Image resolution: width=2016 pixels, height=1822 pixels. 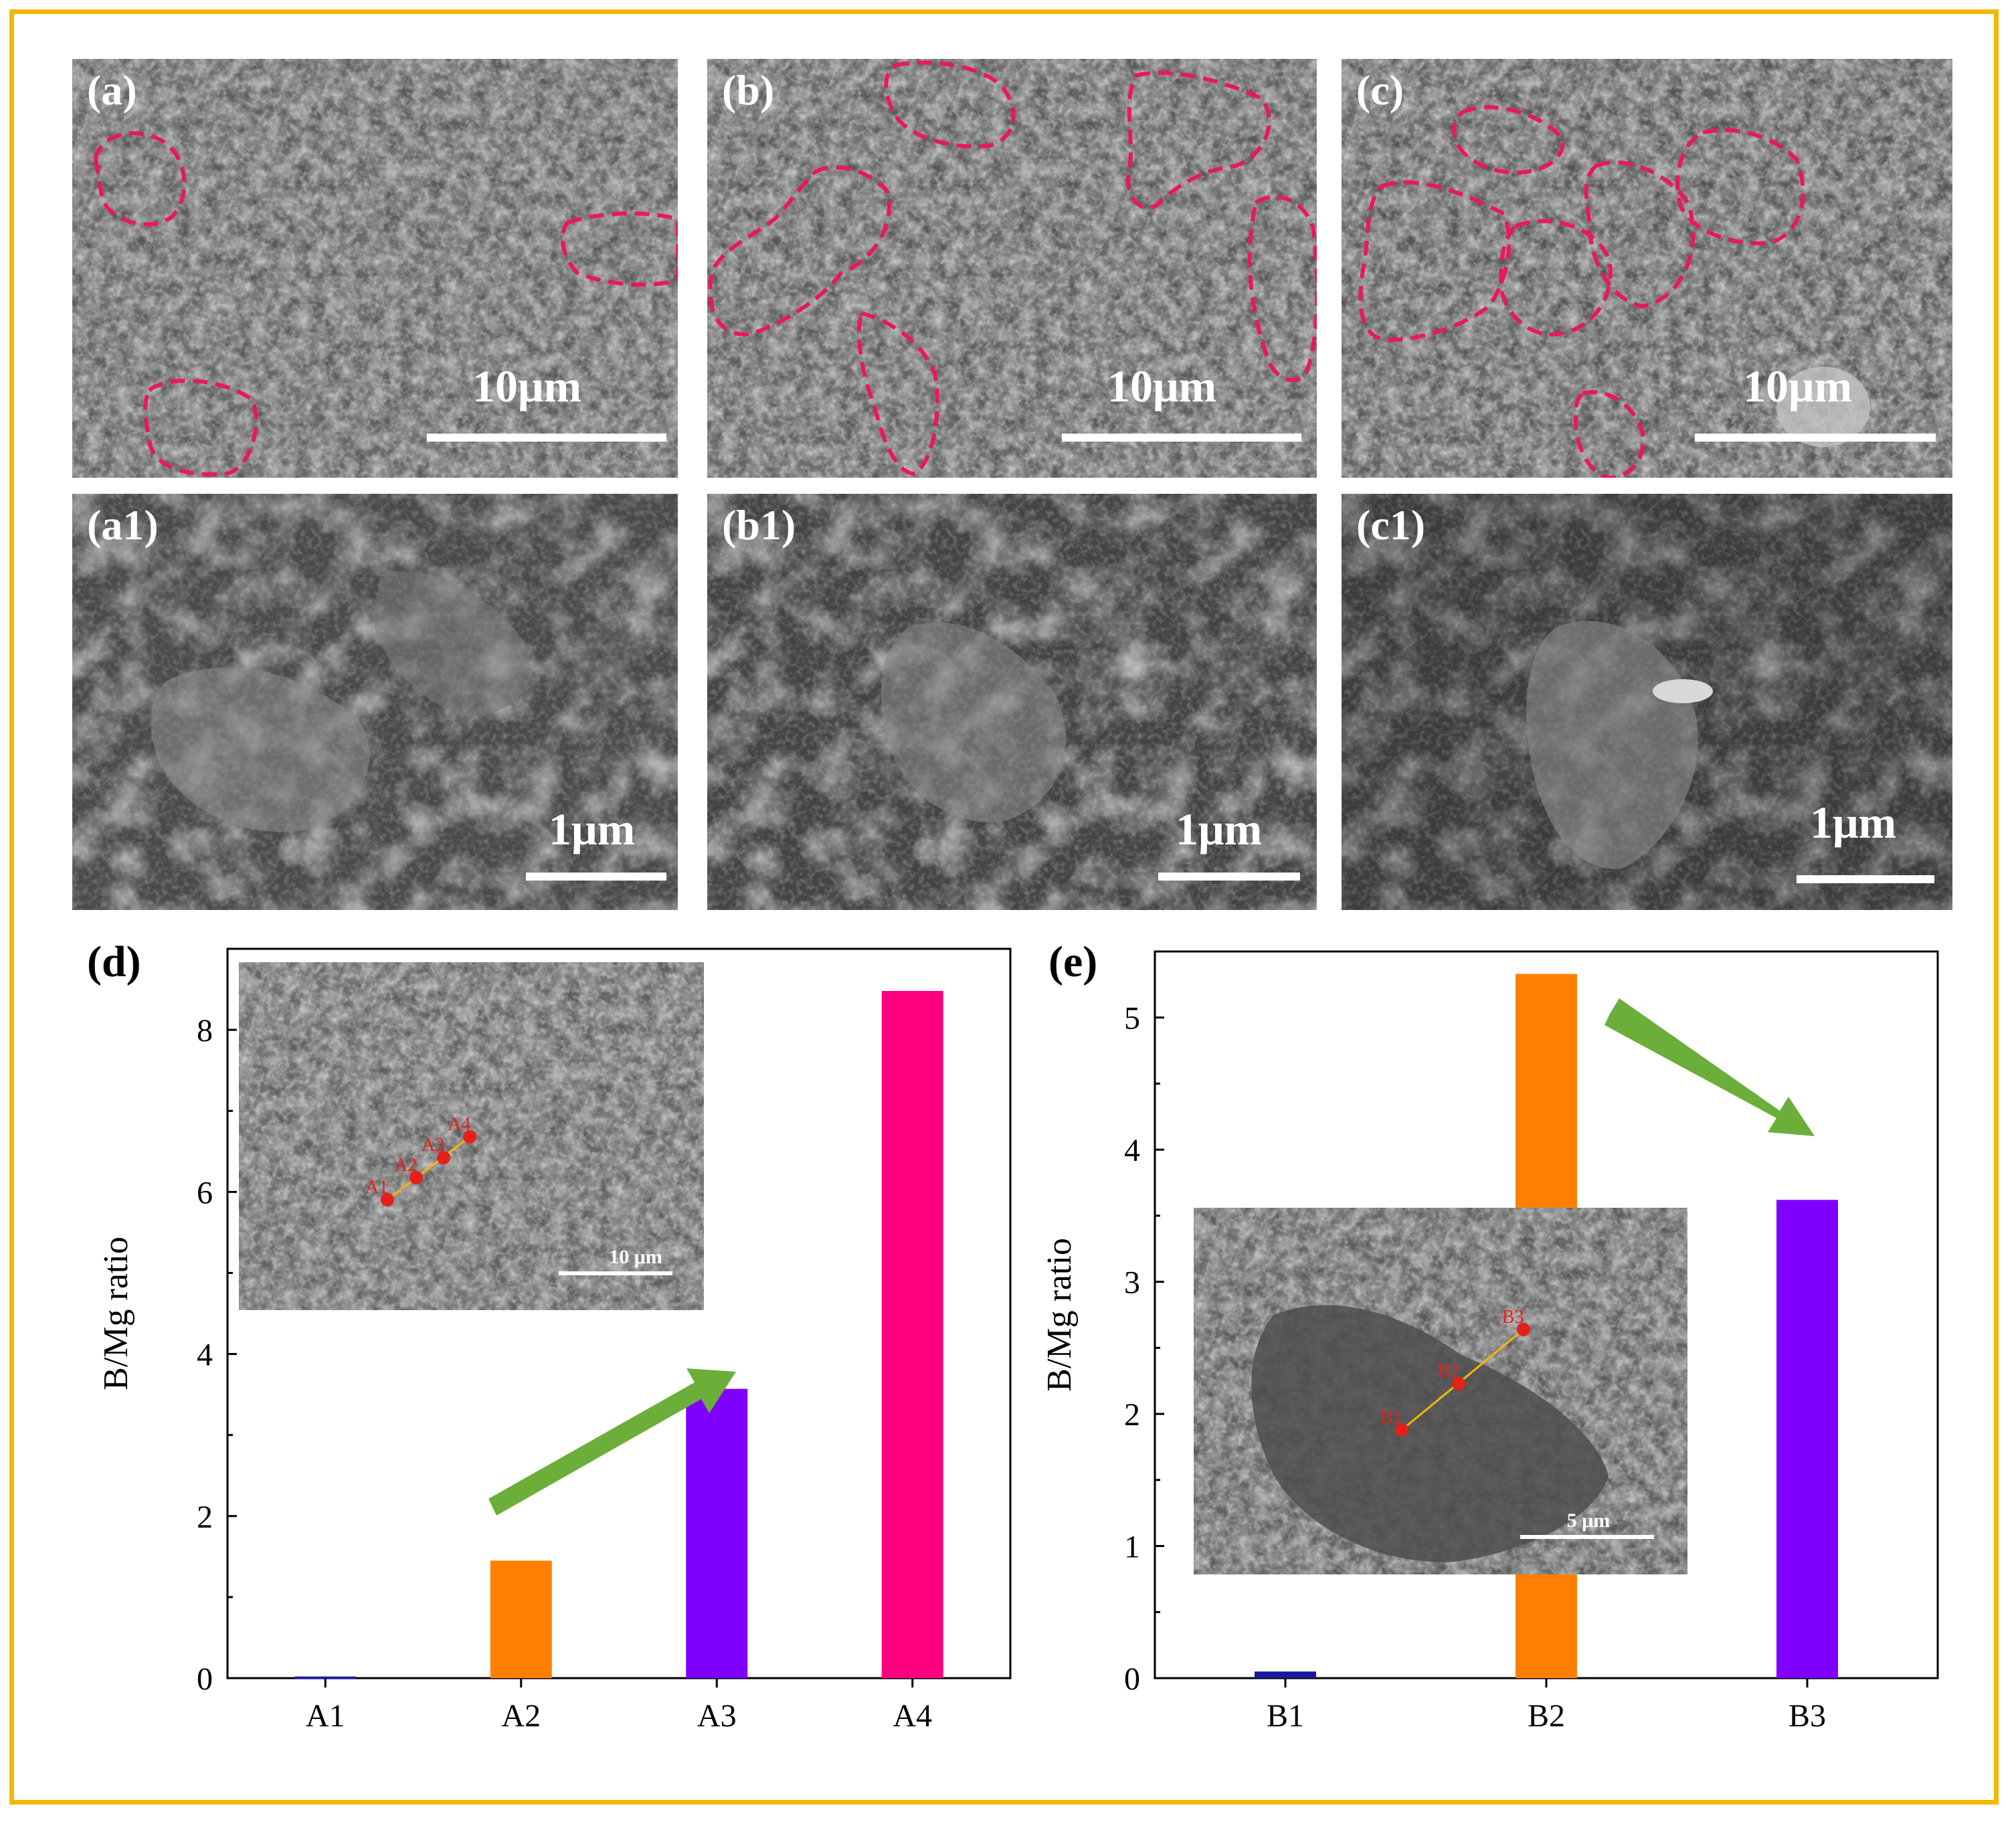 What do you see at coordinates (325, 1678) in the screenshot?
I see `bar-a1` at bounding box center [325, 1678].